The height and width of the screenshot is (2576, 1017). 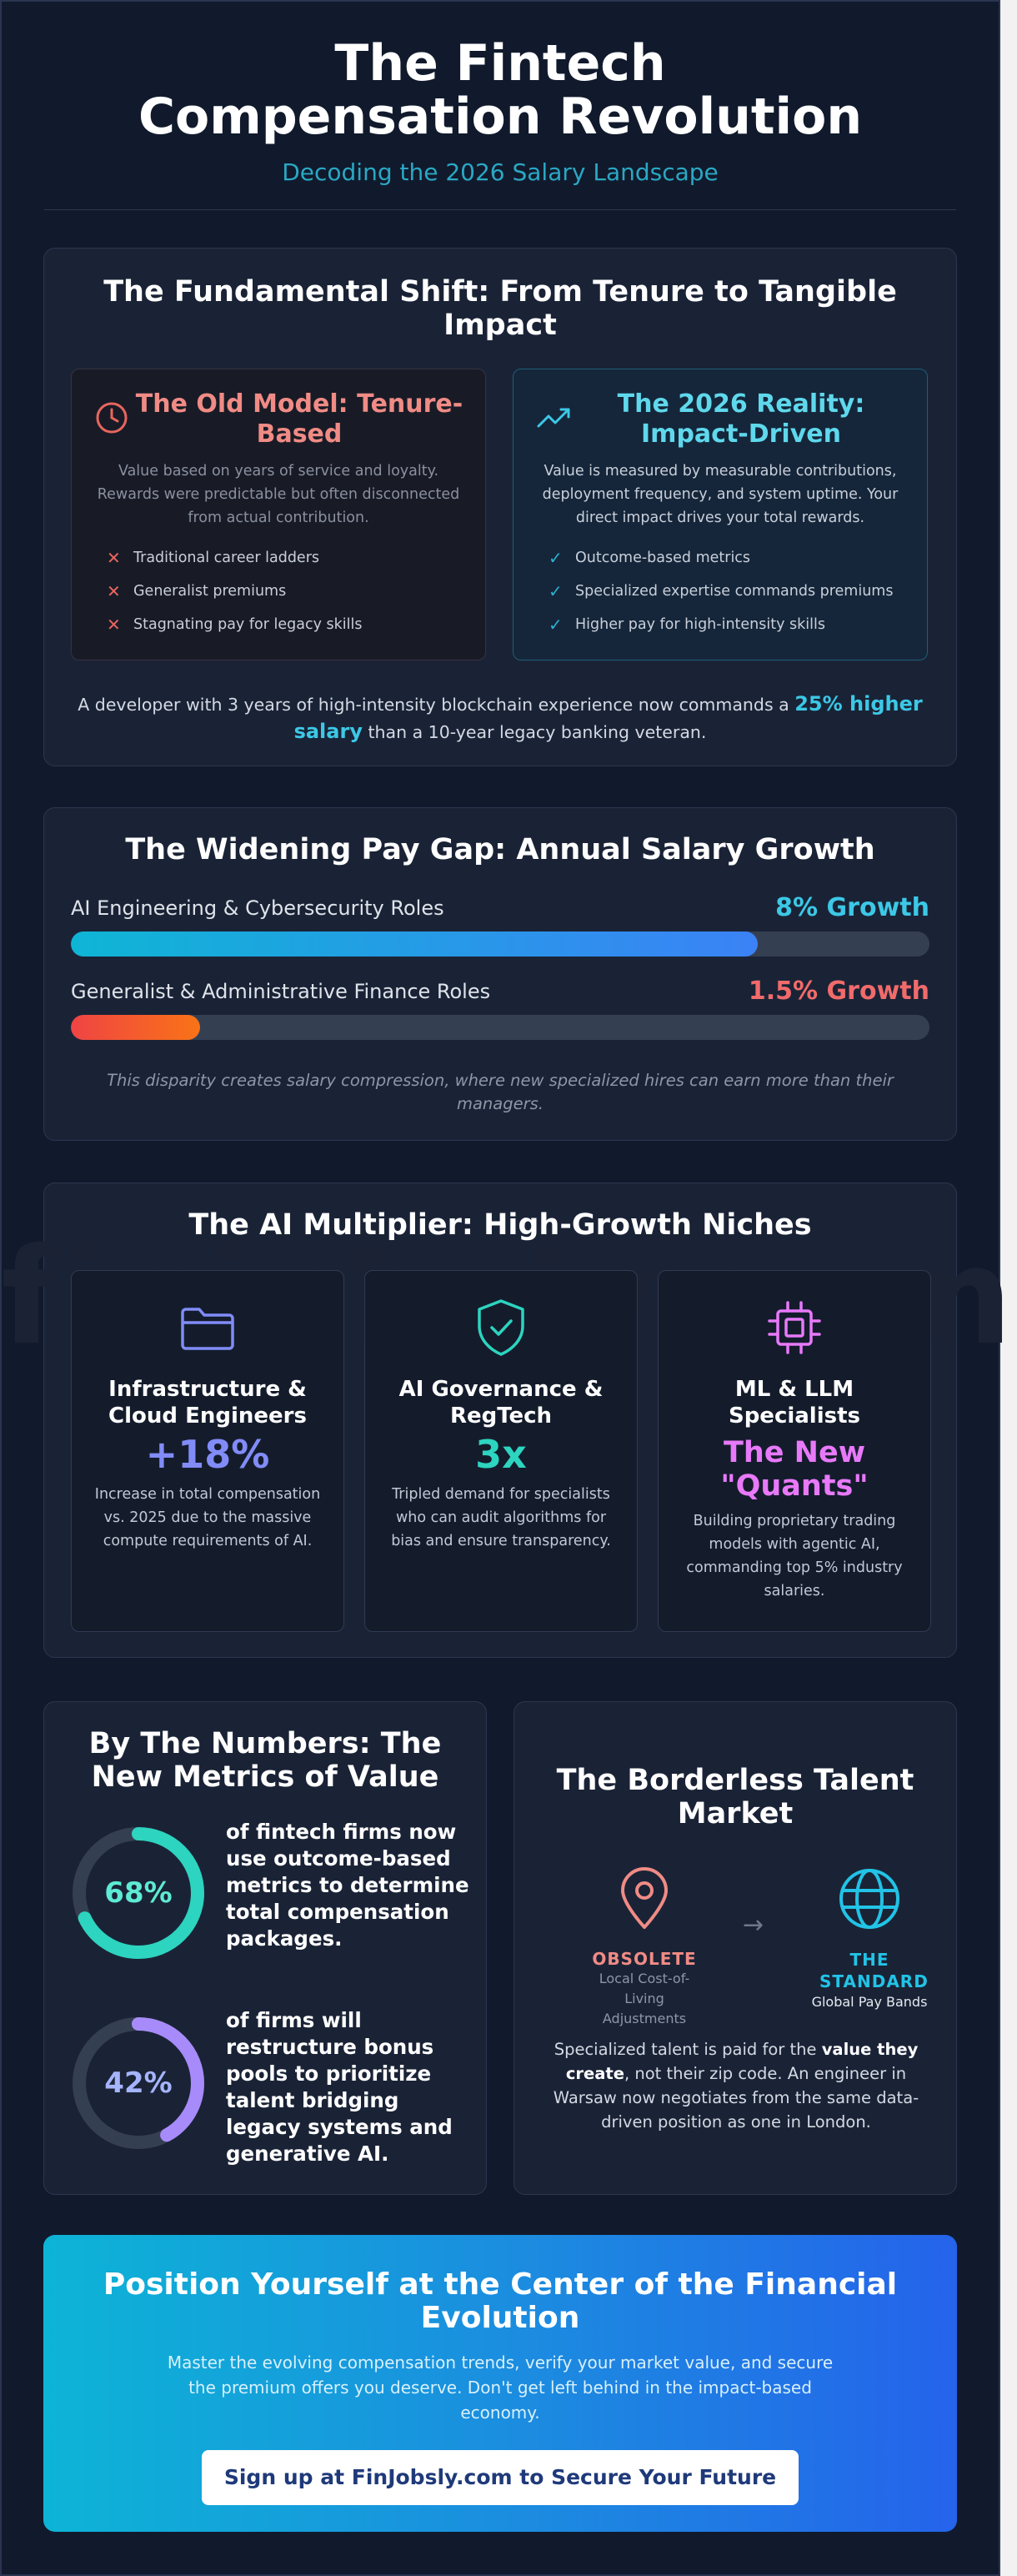 I want to click on donut-chart: 42%, so click(x=138, y=2083).